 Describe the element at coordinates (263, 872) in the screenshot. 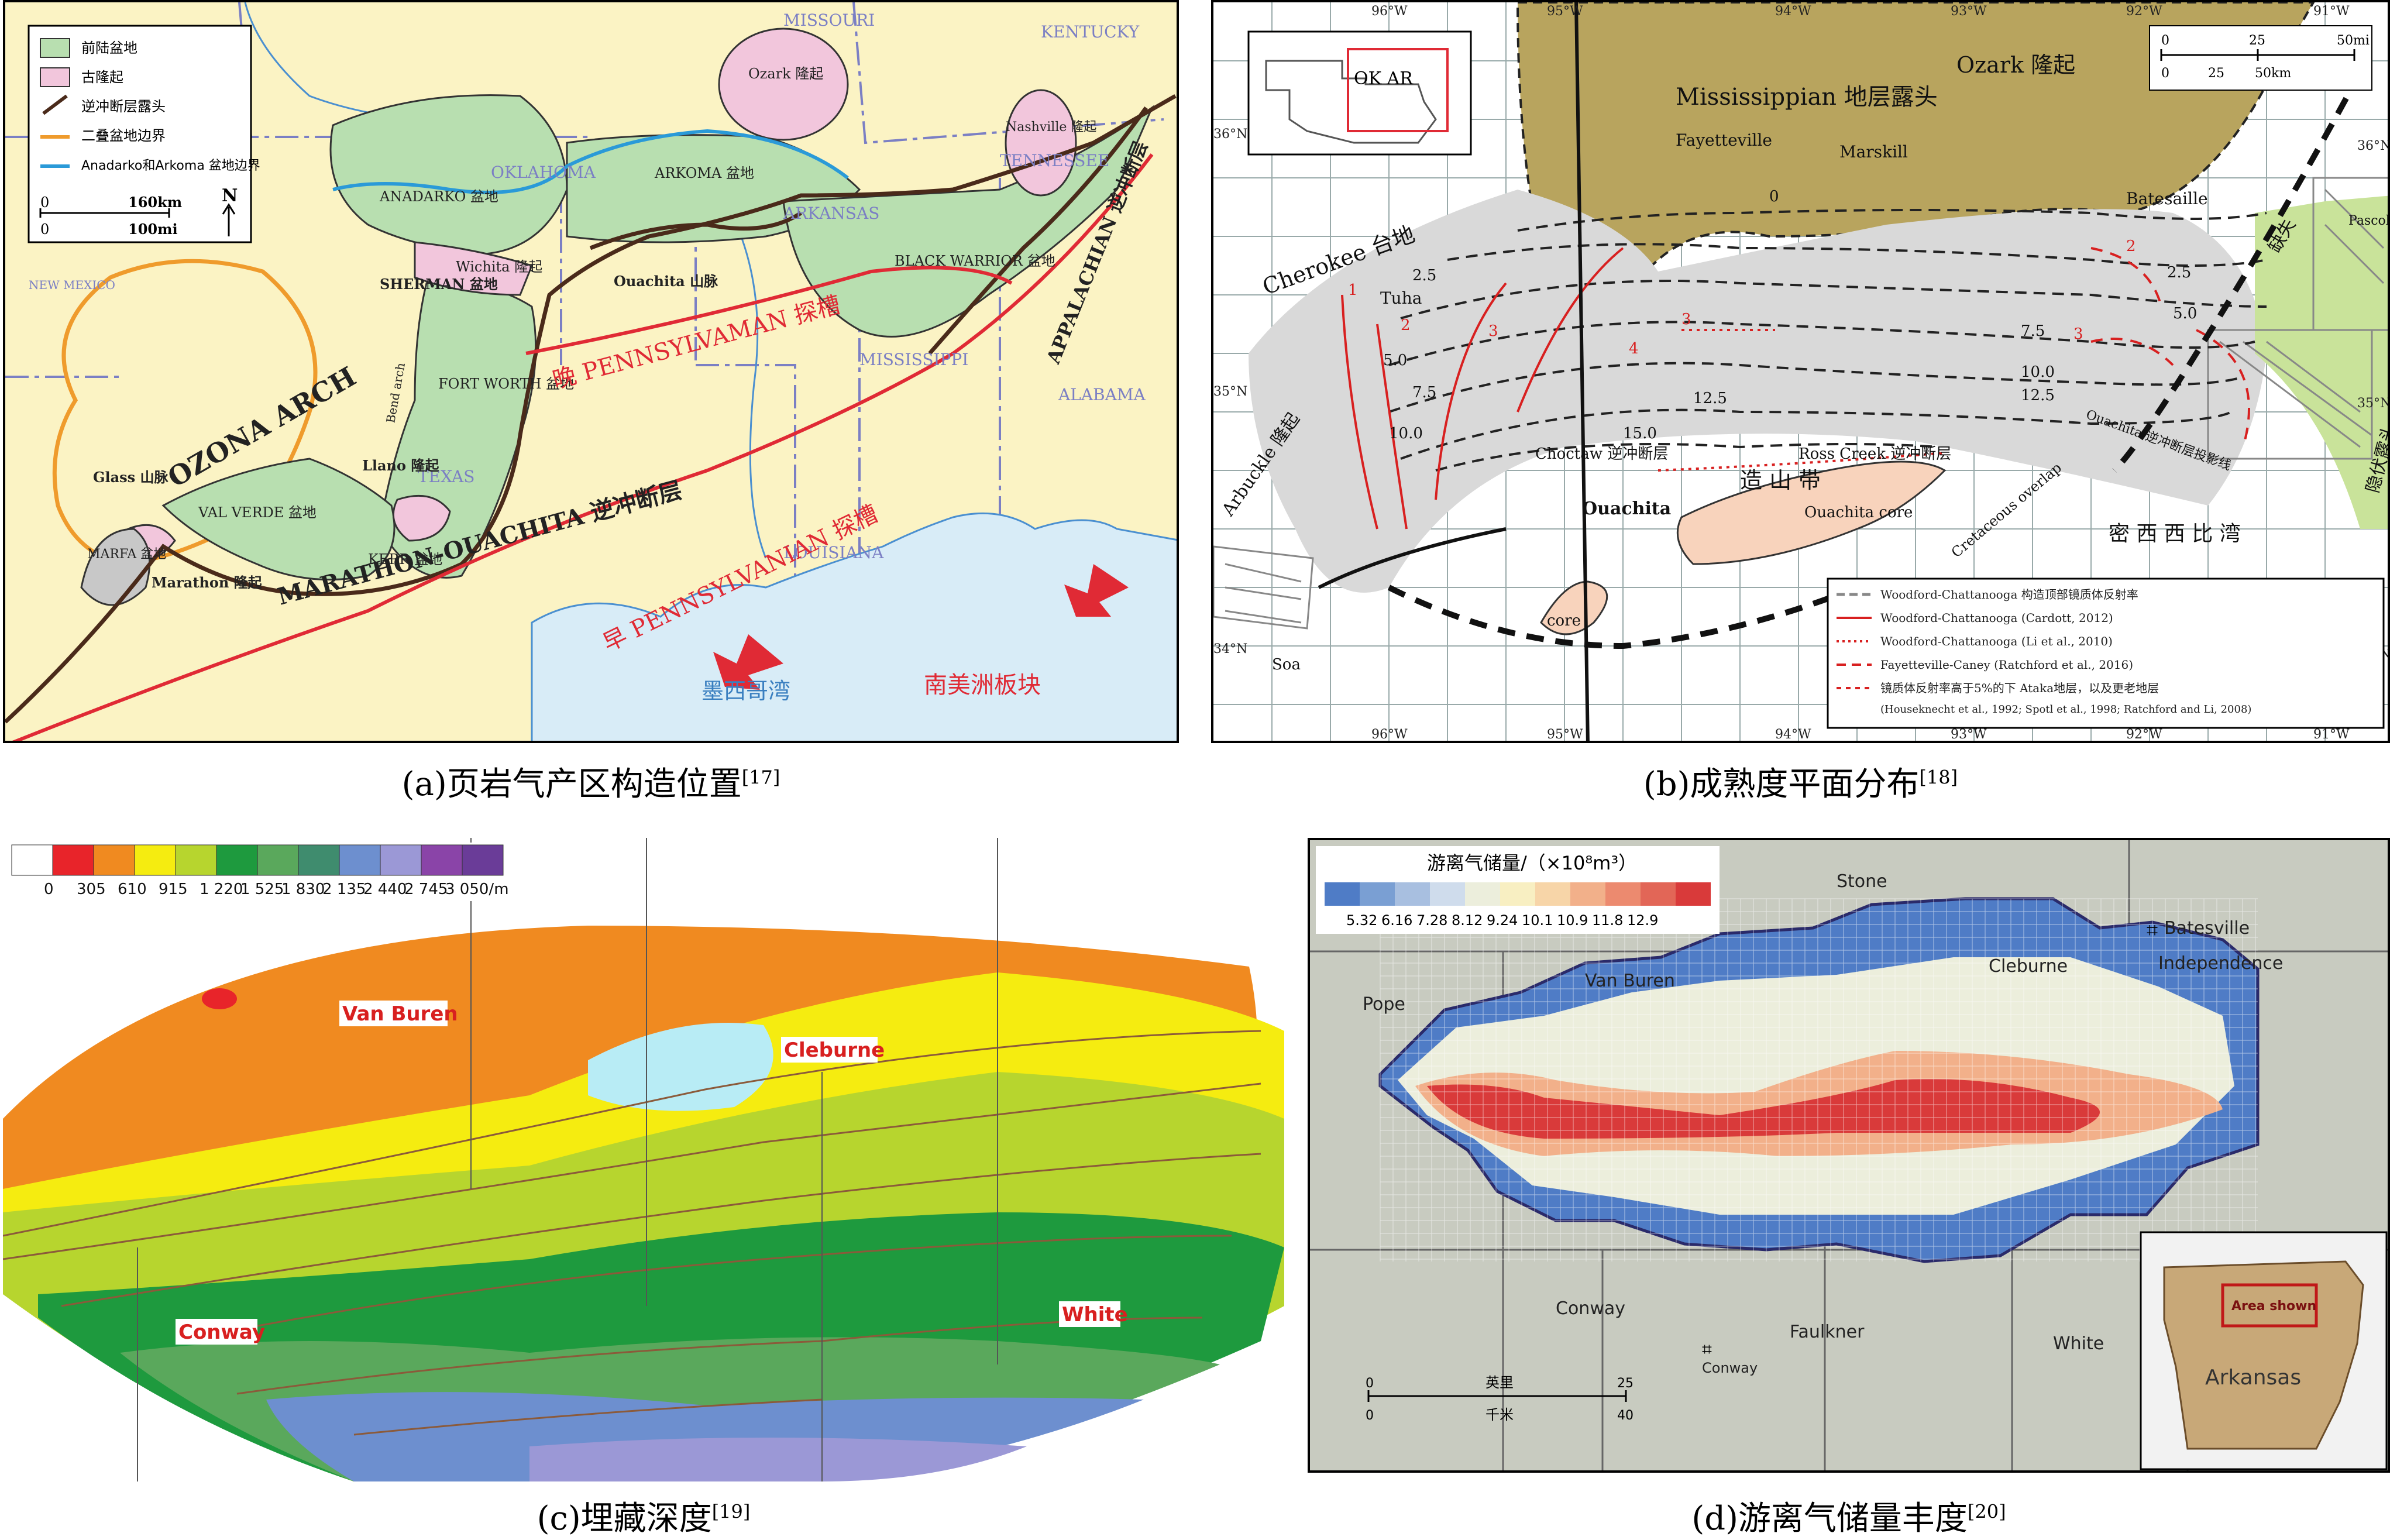

I see `depth-legend` at that location.